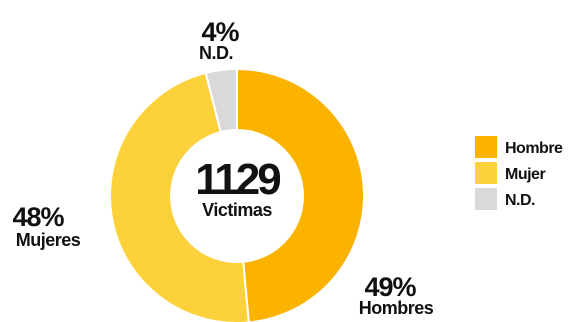  I want to click on center-total-label: Victimas, so click(237, 210).